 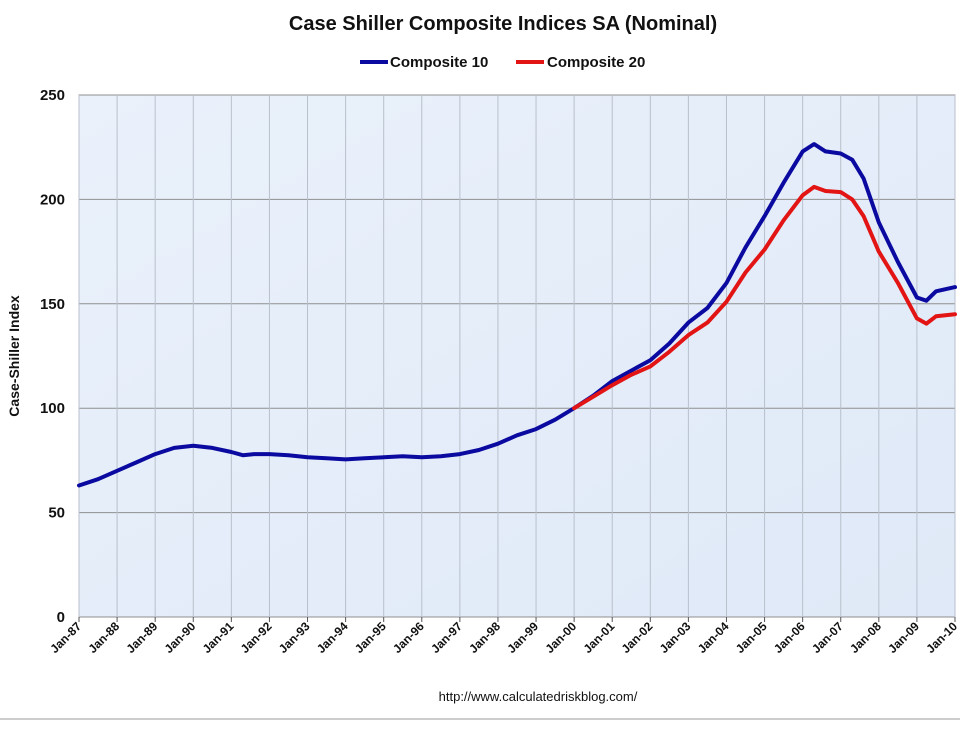 What do you see at coordinates (522, 637) in the screenshot?
I see `x-tick-label: Jan-99` at bounding box center [522, 637].